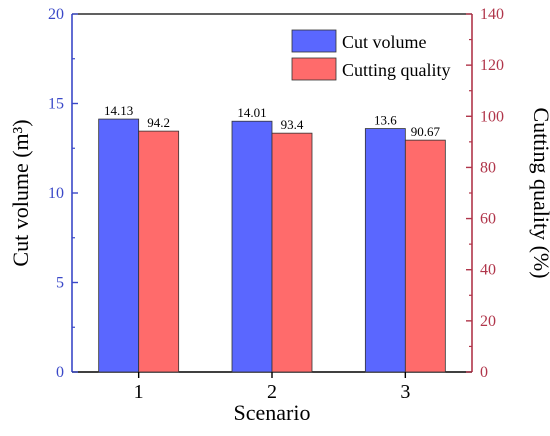 The image size is (550, 436). I want to click on x-tick-label: 1, so click(139, 392).